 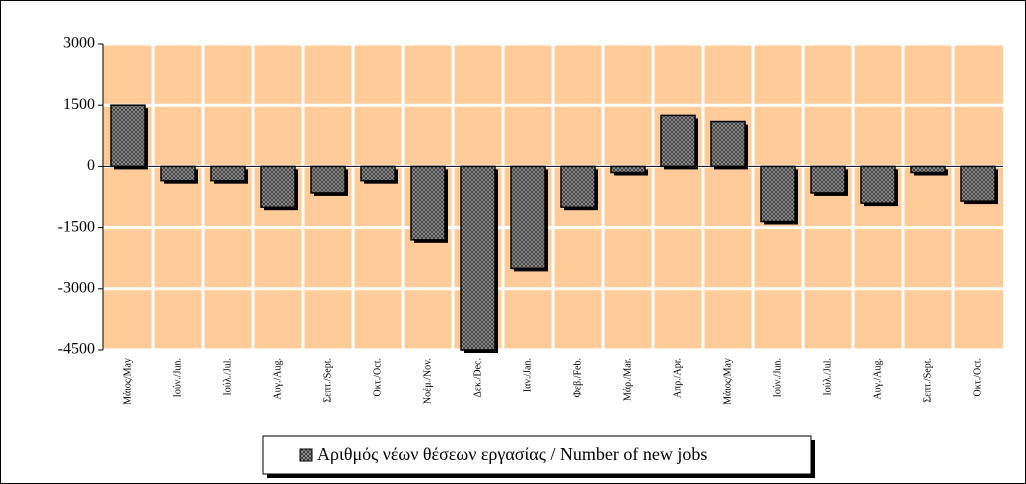 What do you see at coordinates (427, 381) in the screenshot?
I see `x-tick-label: Νοέμ./Nov.` at bounding box center [427, 381].